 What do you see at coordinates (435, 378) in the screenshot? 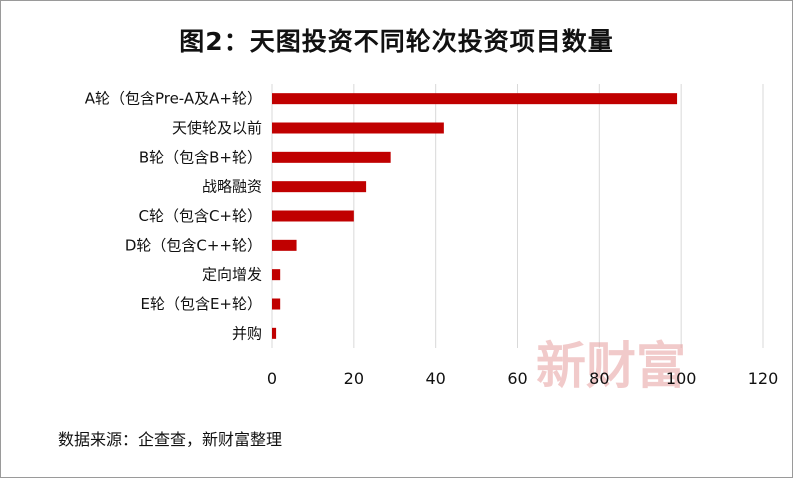
I see `x-tick-label: 40` at bounding box center [435, 378].